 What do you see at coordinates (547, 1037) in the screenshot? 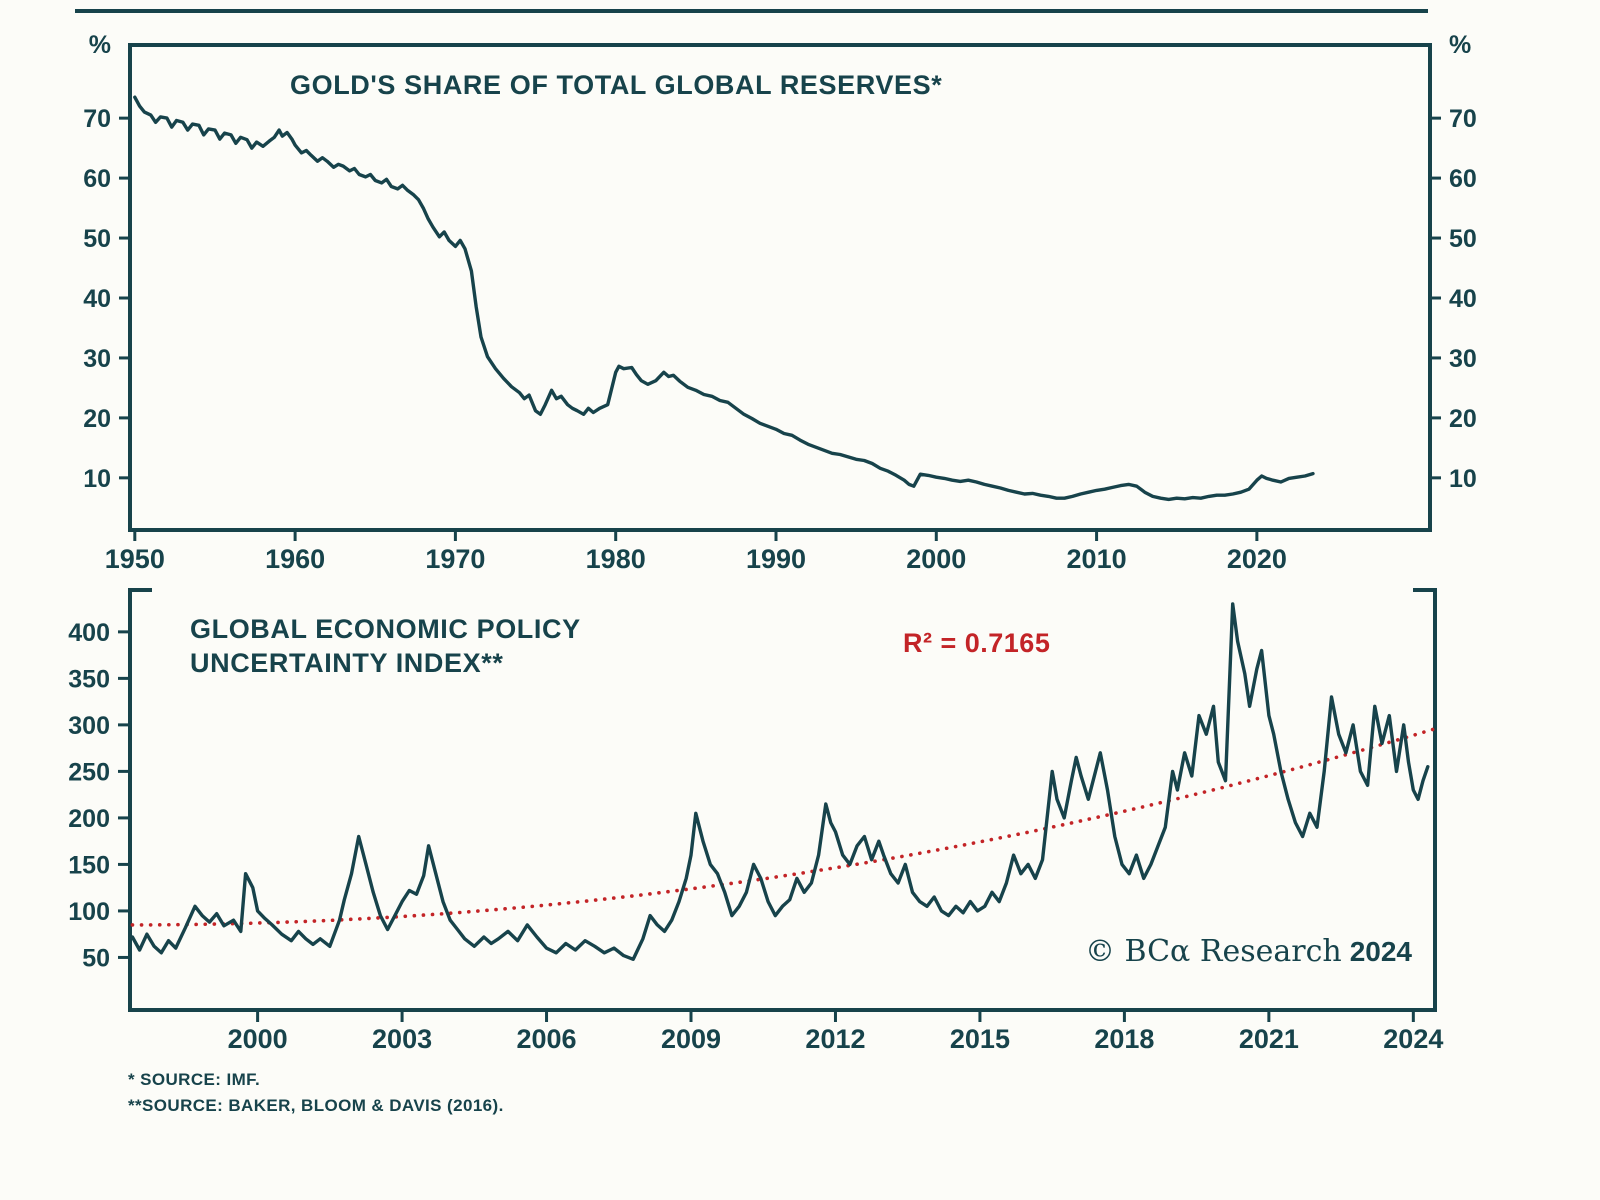
I see `x-tick-label: 2006` at bounding box center [547, 1037].